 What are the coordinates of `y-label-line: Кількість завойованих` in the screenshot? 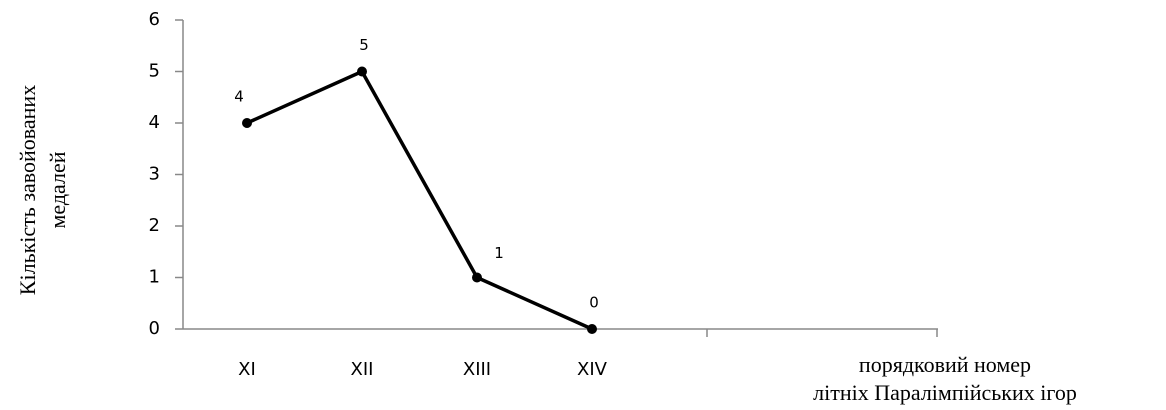 It's located at (27, 190).